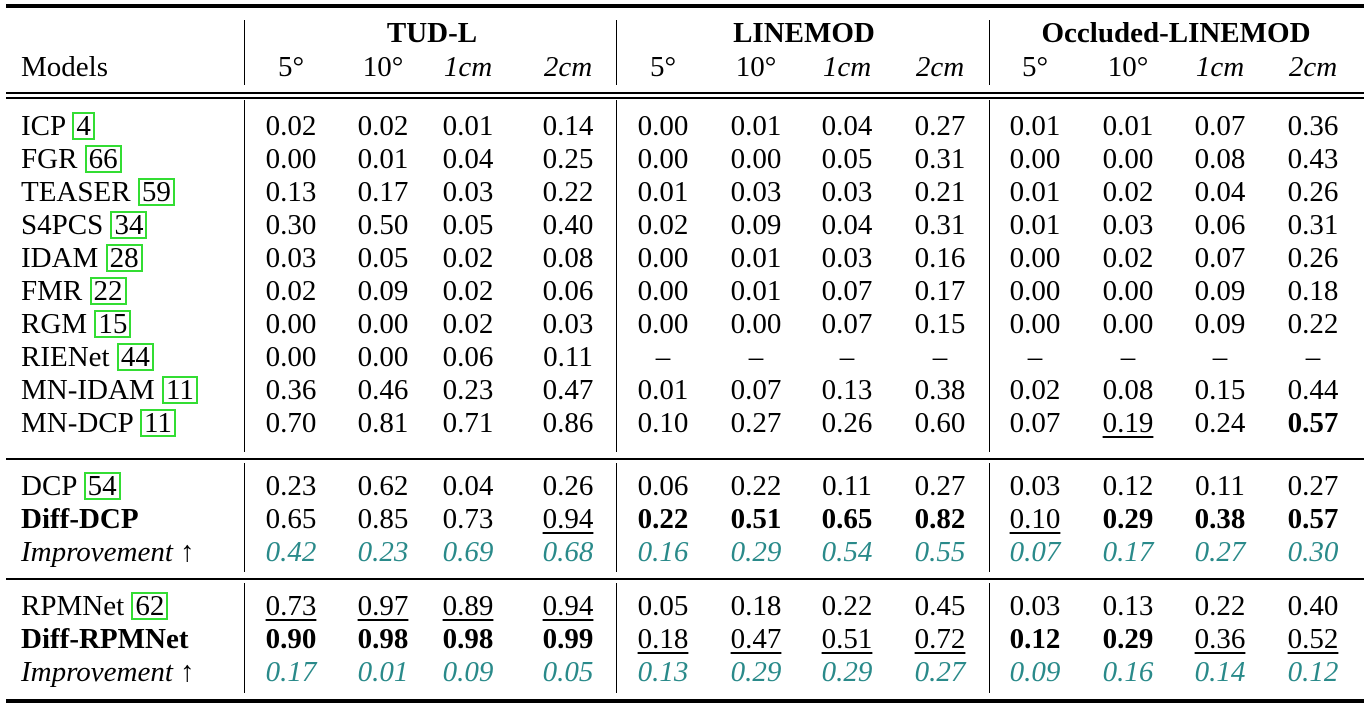  I want to click on table-cell: 0.57, so click(1313, 519).